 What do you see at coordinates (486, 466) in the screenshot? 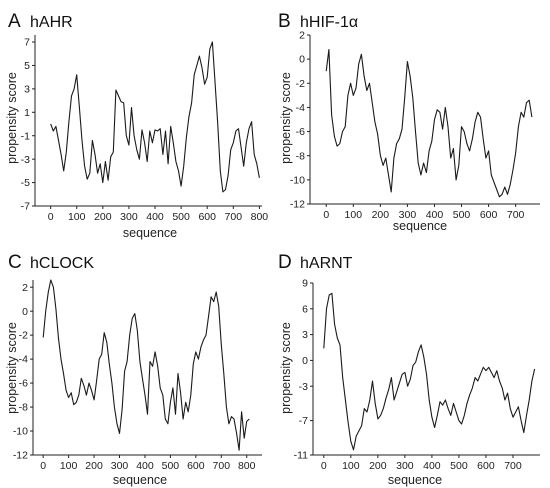
I see `panel-d-xtick-label: 600` at bounding box center [486, 466].